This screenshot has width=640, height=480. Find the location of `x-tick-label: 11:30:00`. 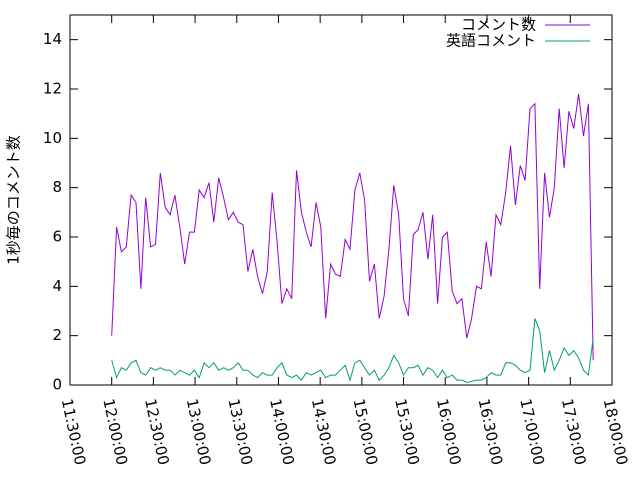

x-tick-label: 11:30:00 is located at coordinates (74, 432).